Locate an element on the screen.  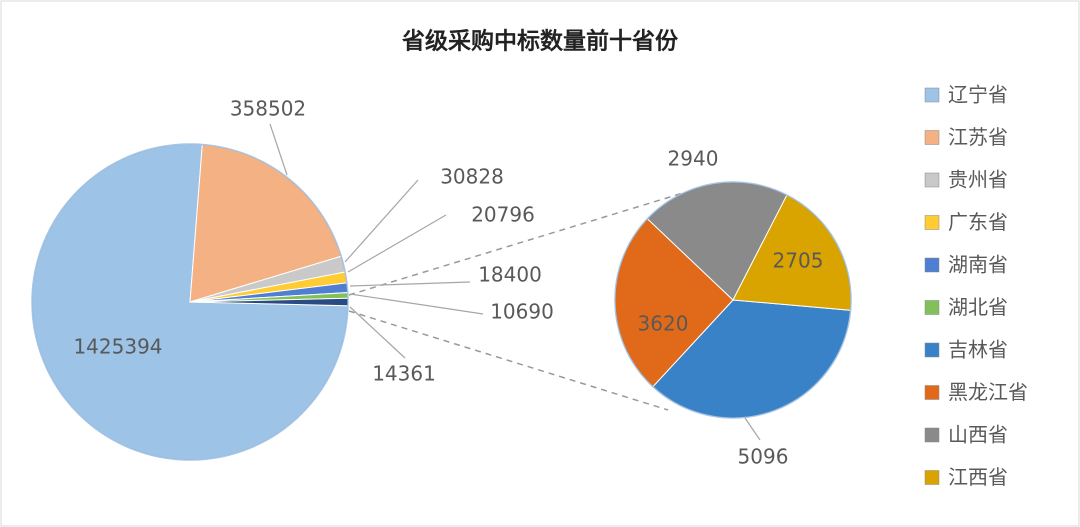
data-label: 1425394 is located at coordinates (117, 347).